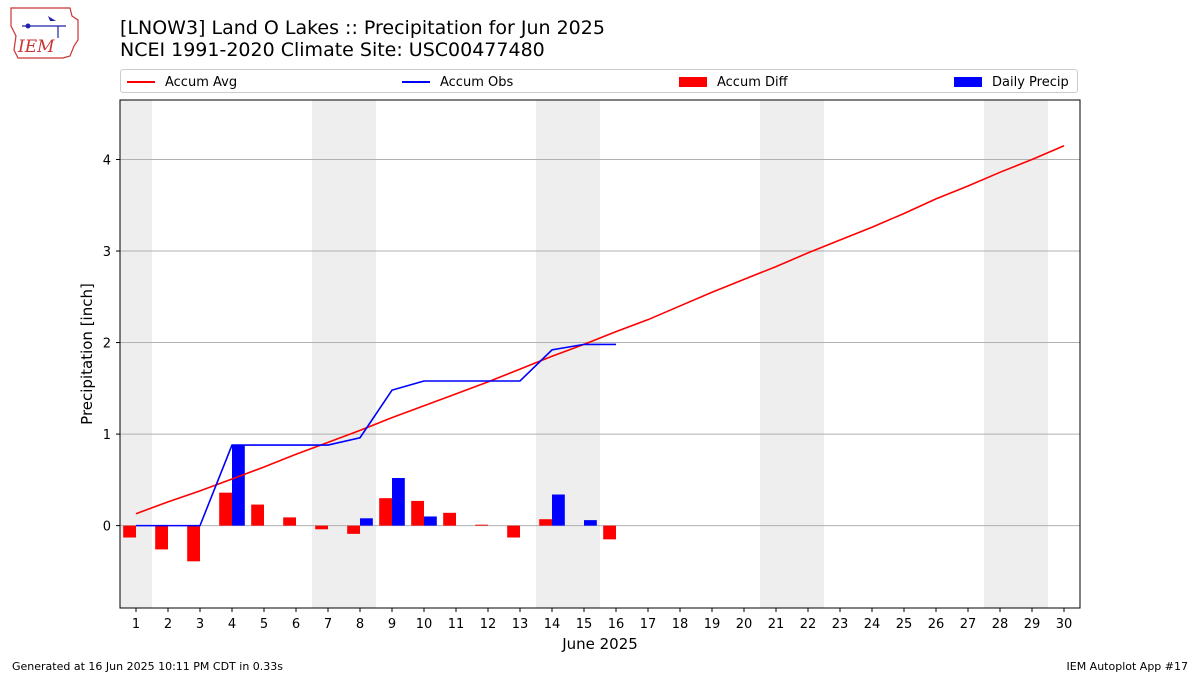 This screenshot has height=675, width=1200. I want to click on x-tick-label-25: 25, so click(904, 624).